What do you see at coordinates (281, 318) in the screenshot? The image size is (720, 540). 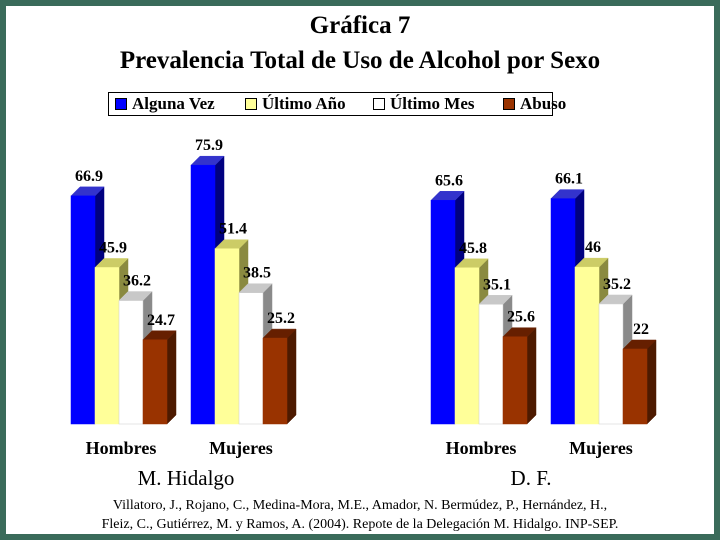 I see `data-label: 25.2` at bounding box center [281, 318].